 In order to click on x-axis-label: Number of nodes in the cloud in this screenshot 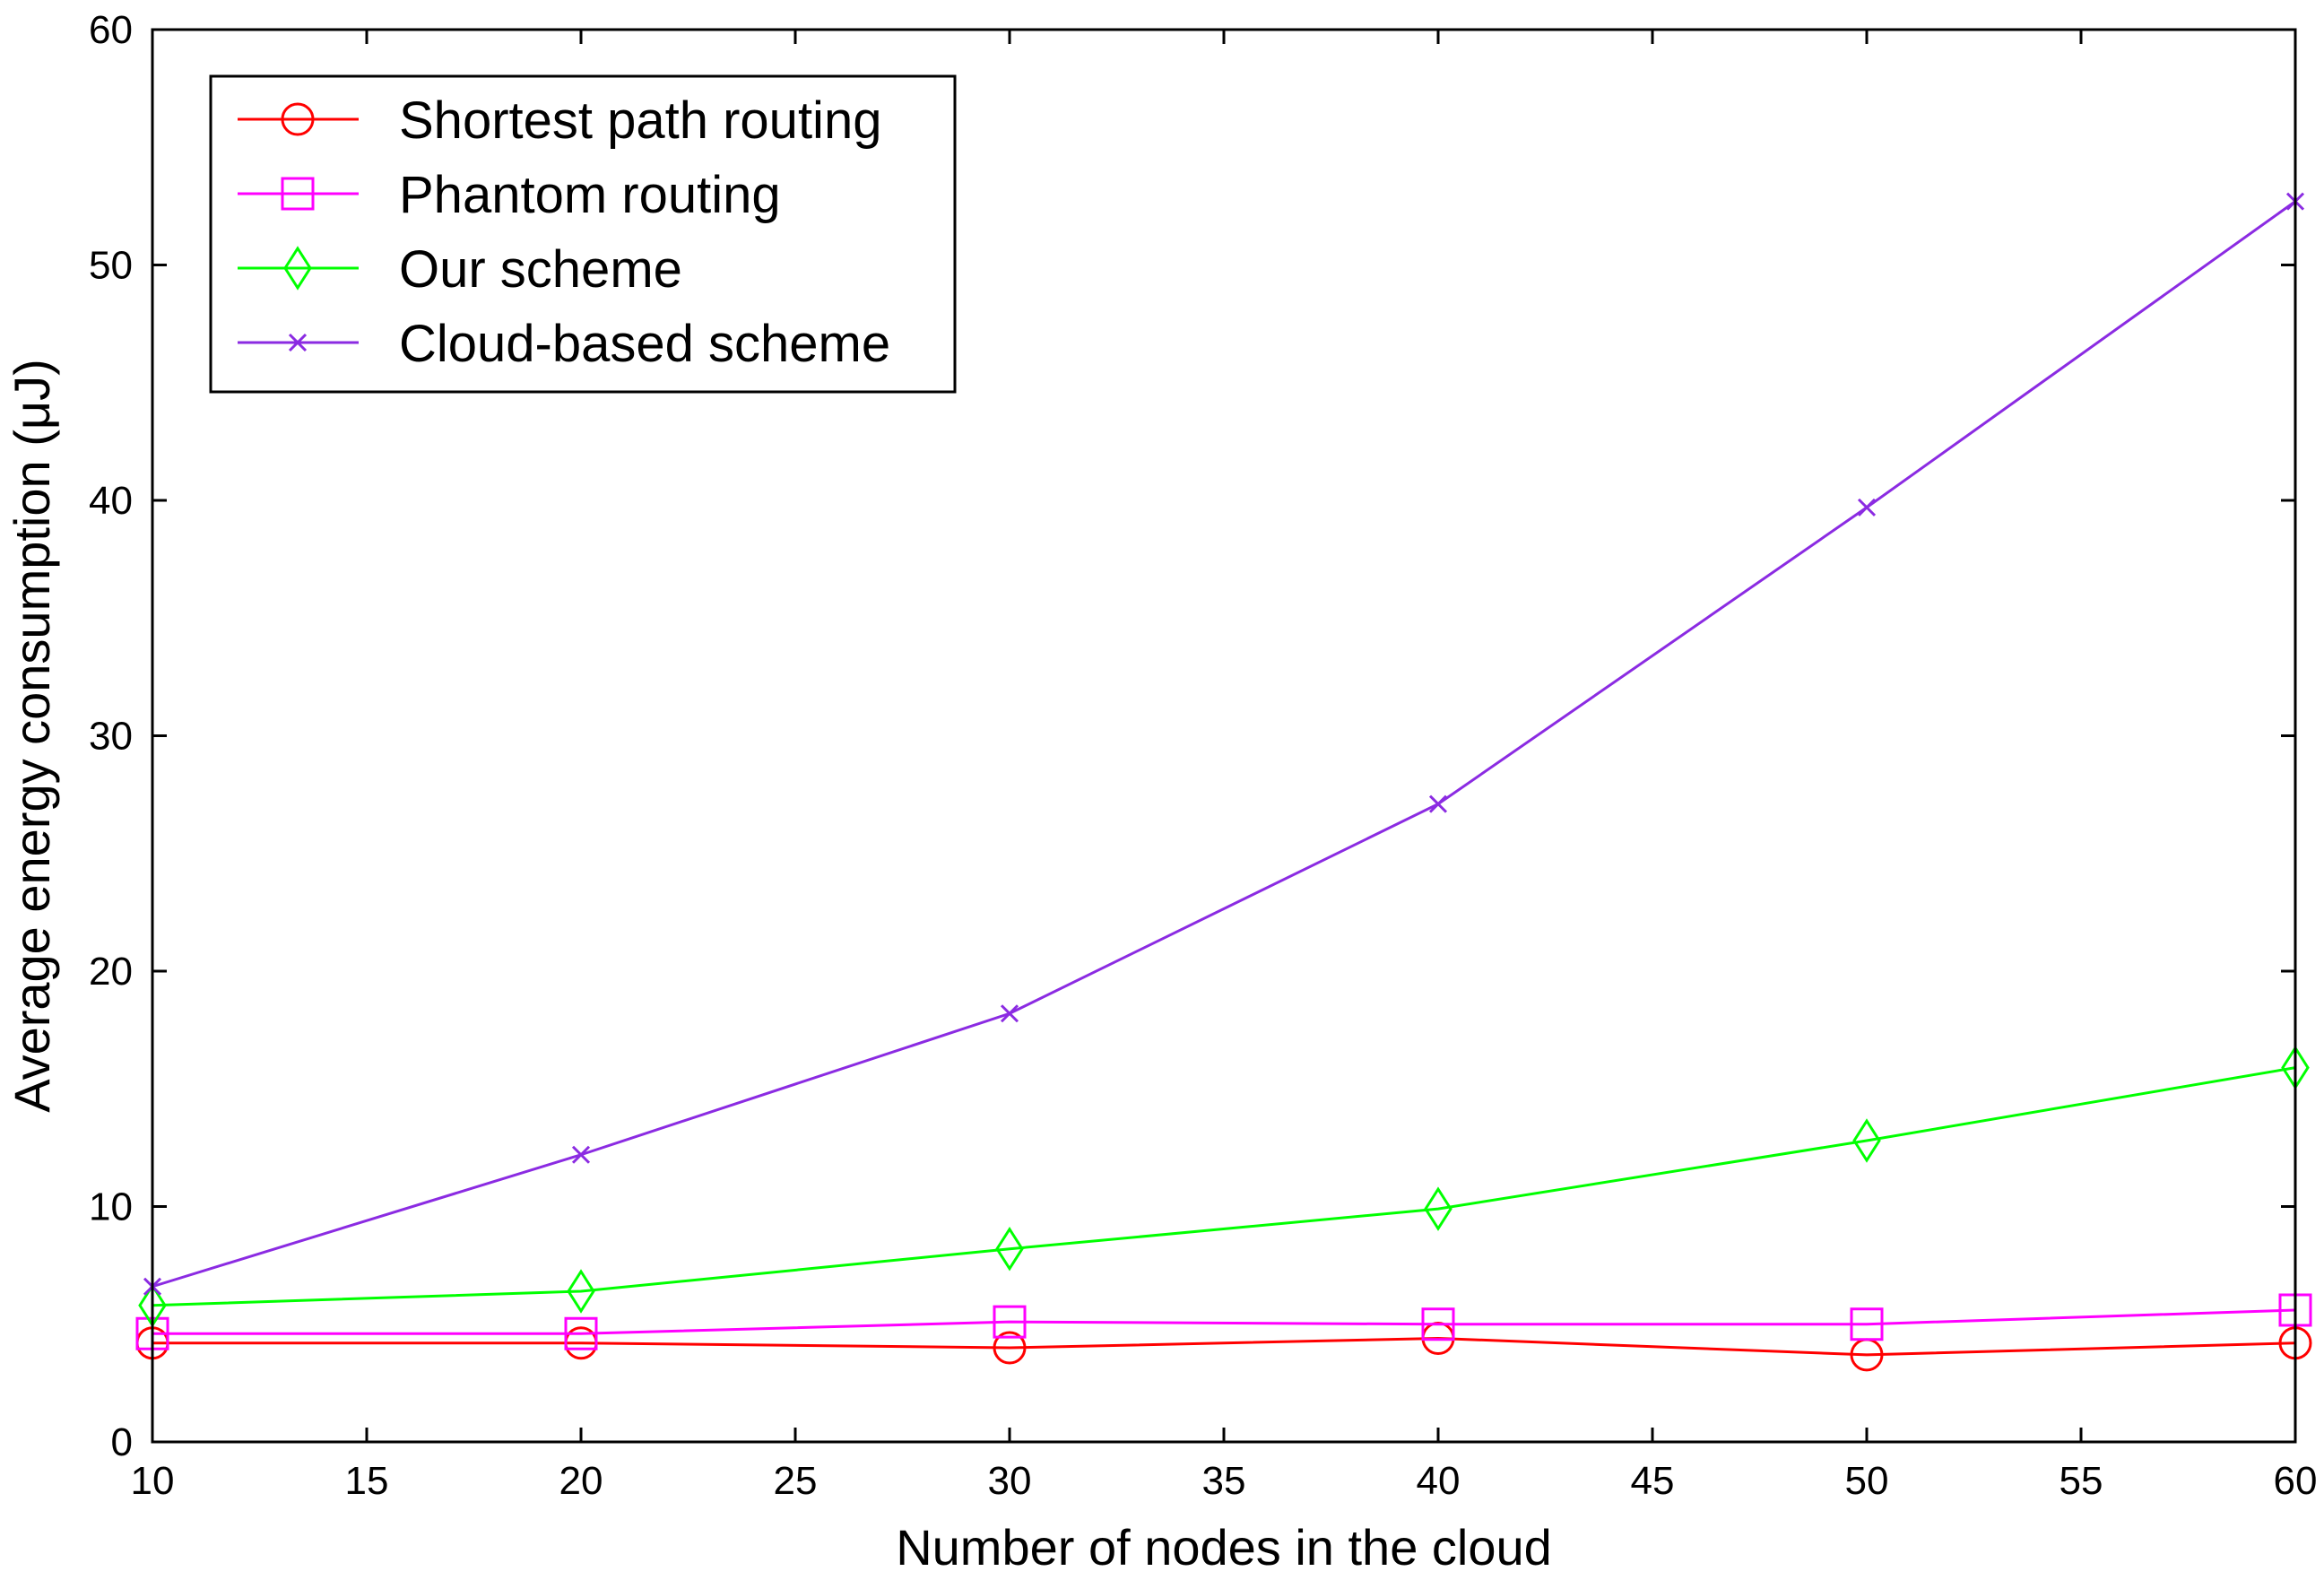, I will do `click(1224, 1547)`.